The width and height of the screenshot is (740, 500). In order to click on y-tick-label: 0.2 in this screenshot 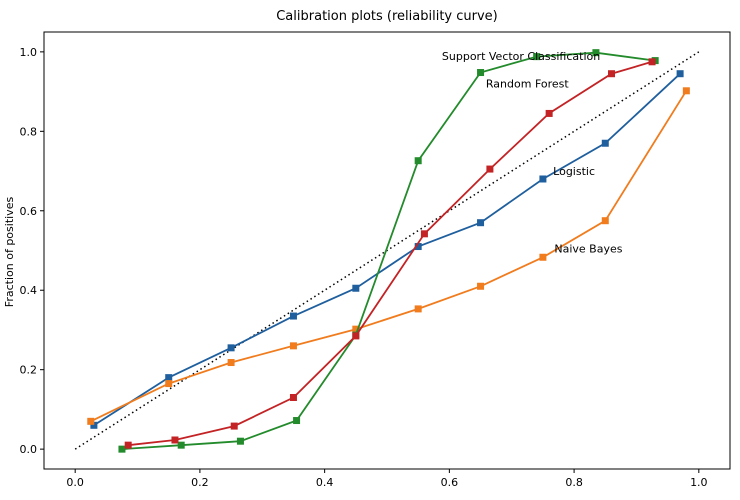, I will do `click(29, 370)`.